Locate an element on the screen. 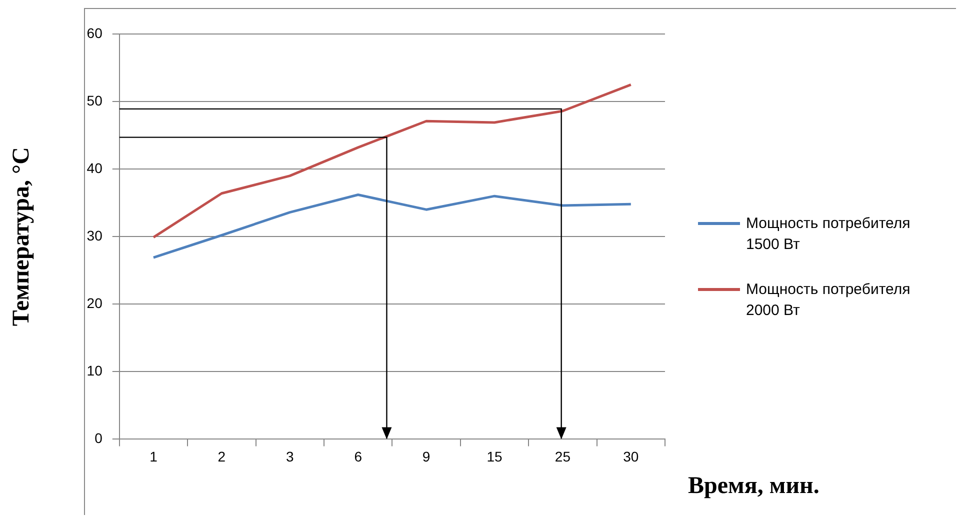  x-tick-label: 1 is located at coordinates (154, 456).